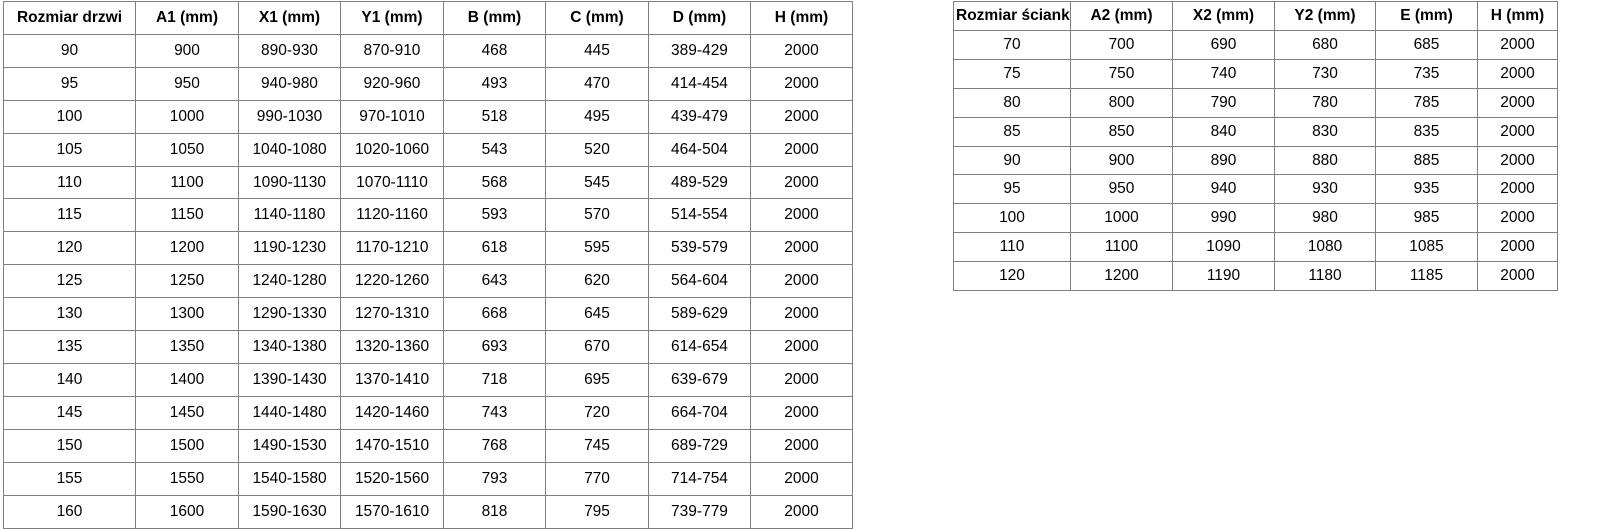 This screenshot has width=1600, height=529. I want to click on cell-d: 514-554, so click(699, 215).